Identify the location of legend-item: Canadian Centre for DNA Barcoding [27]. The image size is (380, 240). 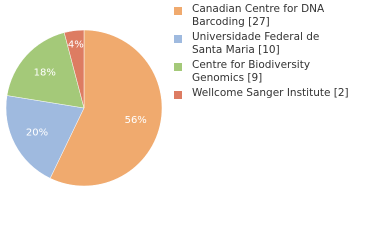
(263, 16).